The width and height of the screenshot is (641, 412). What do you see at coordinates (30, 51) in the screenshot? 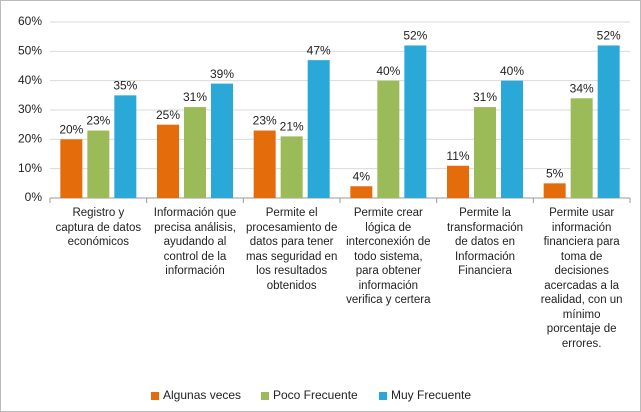
I see `y-tick-label: 50%` at bounding box center [30, 51].